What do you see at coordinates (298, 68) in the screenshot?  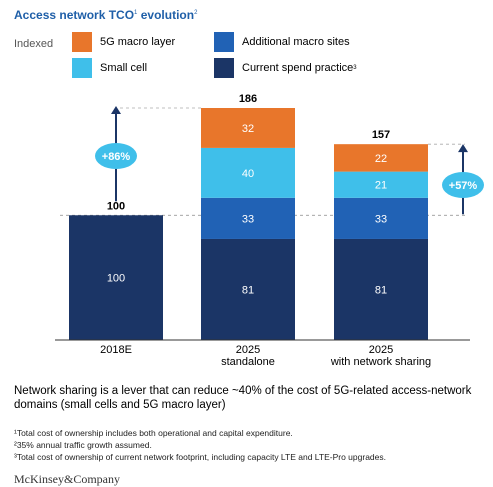 I see `legend-label: Current spend practice` at bounding box center [298, 68].